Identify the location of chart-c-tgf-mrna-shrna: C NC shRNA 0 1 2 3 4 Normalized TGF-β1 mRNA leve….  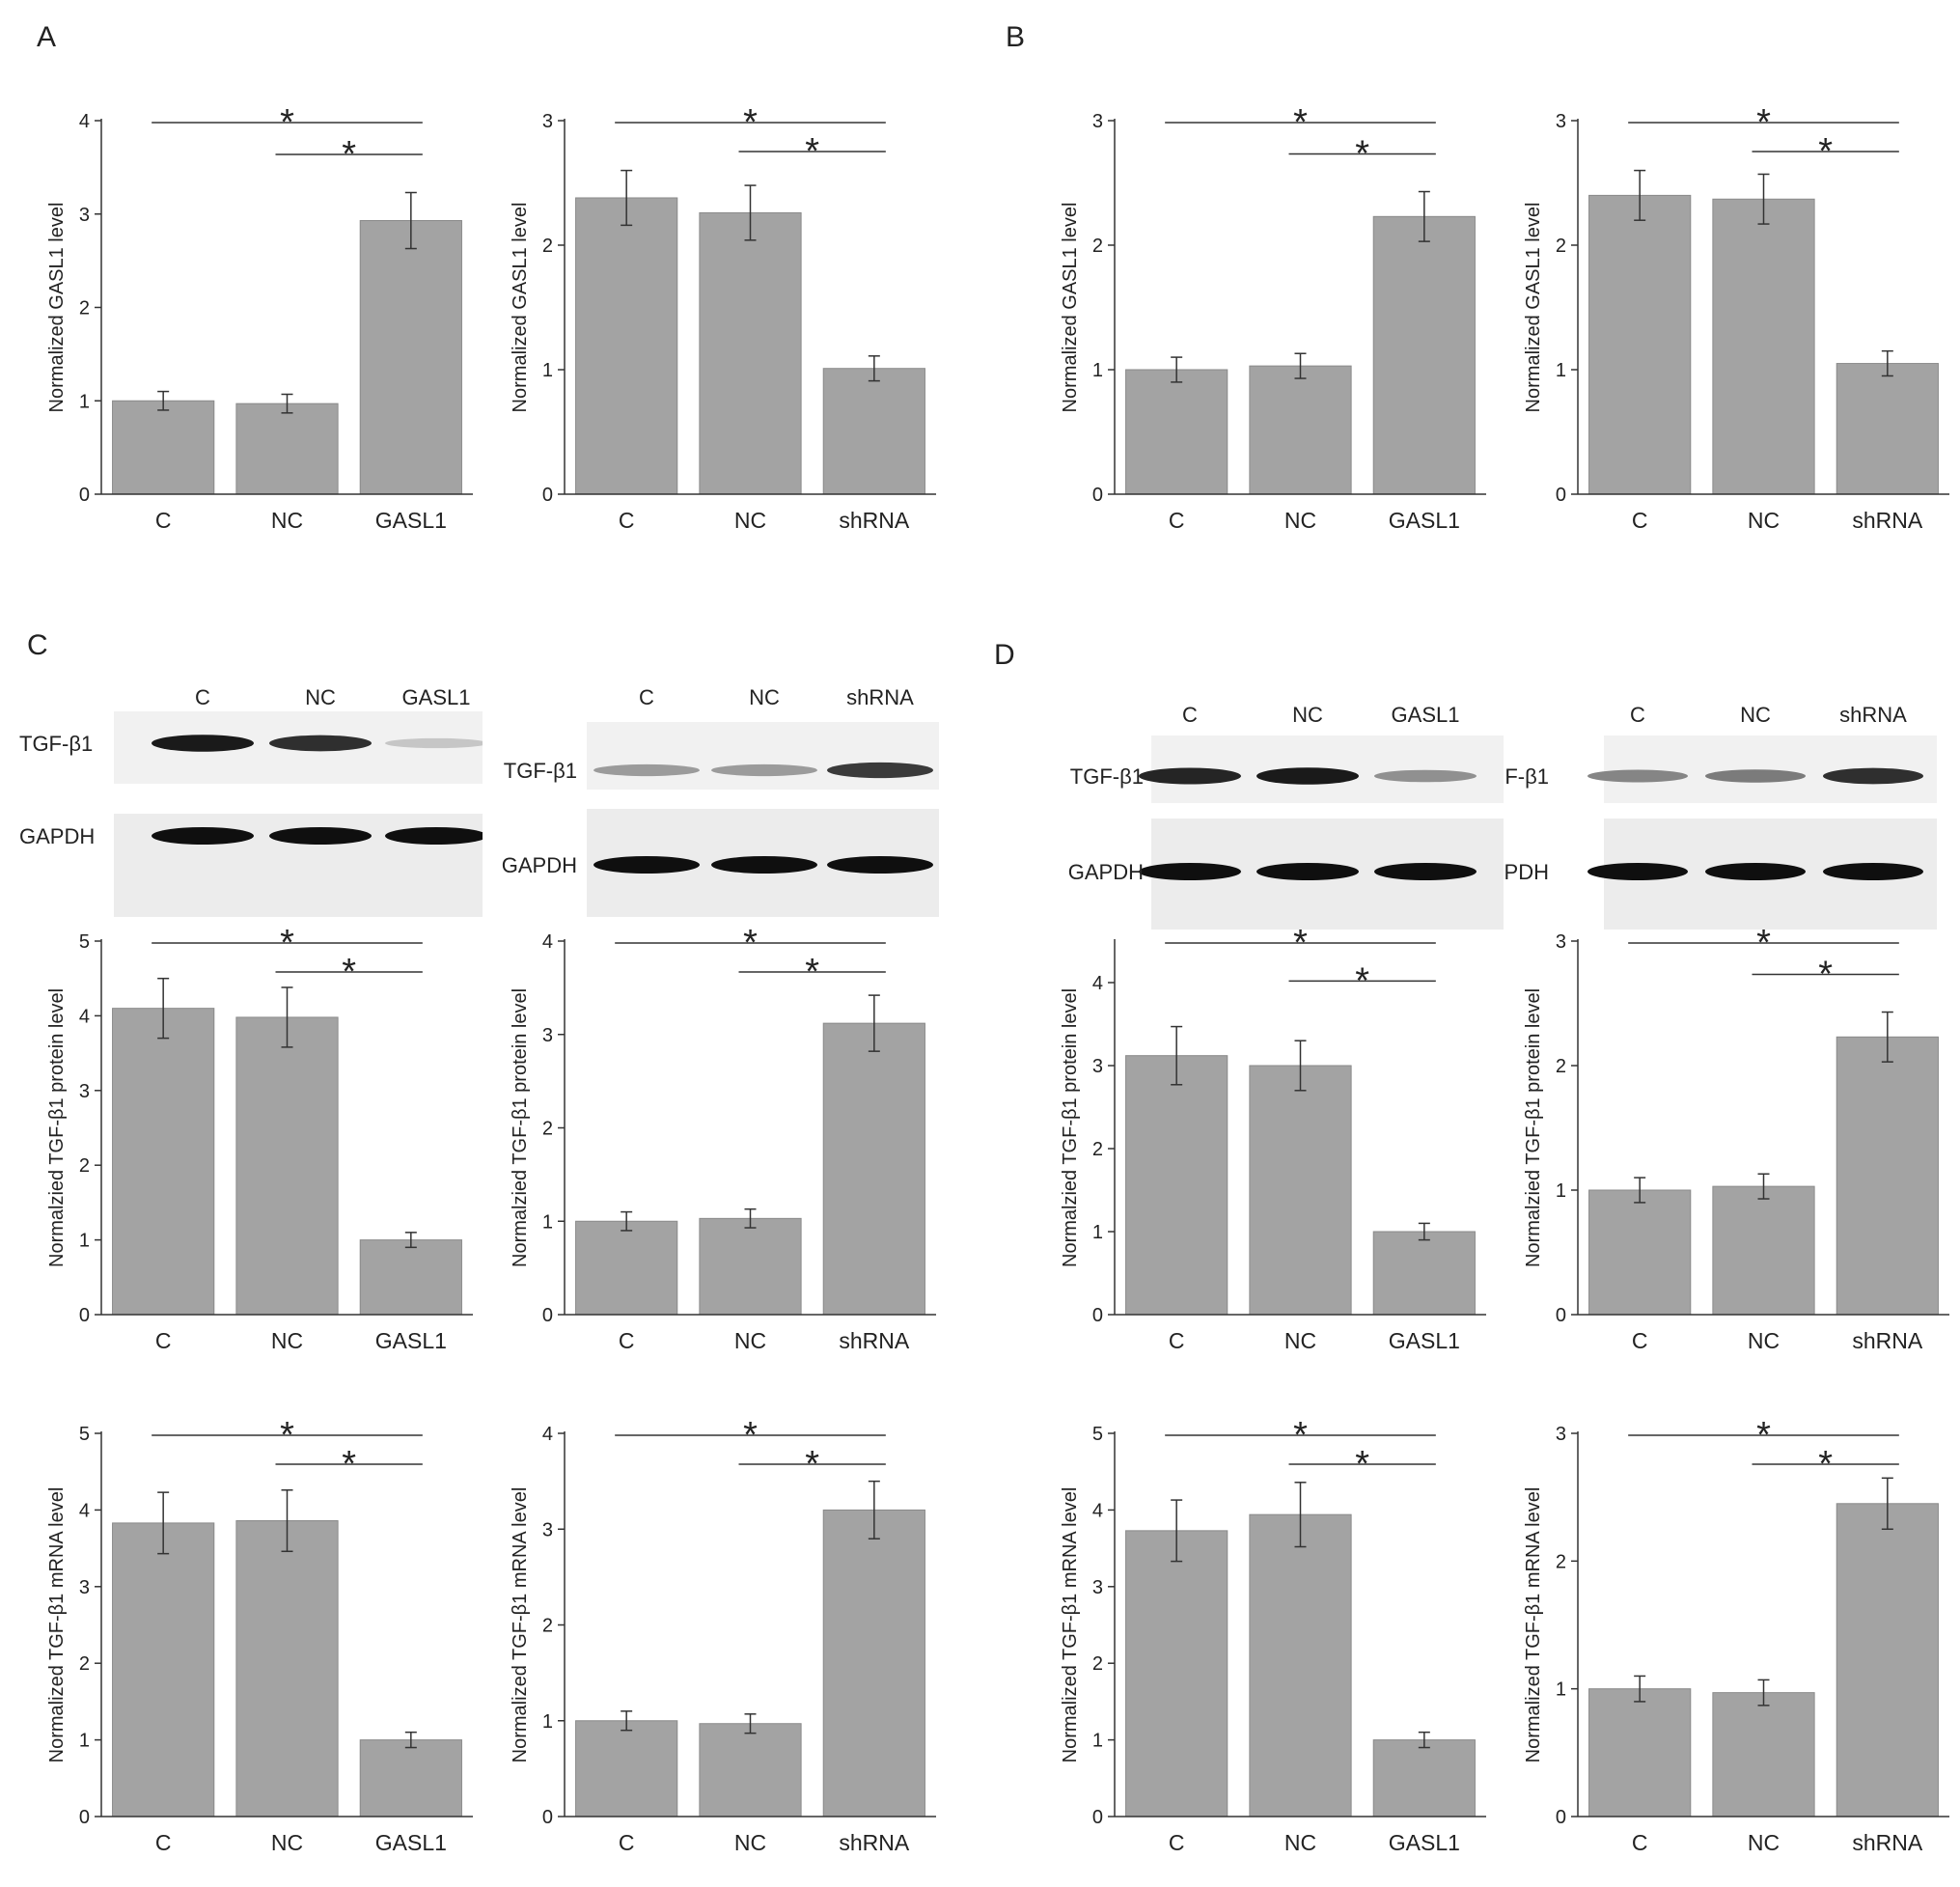
(723, 1635).